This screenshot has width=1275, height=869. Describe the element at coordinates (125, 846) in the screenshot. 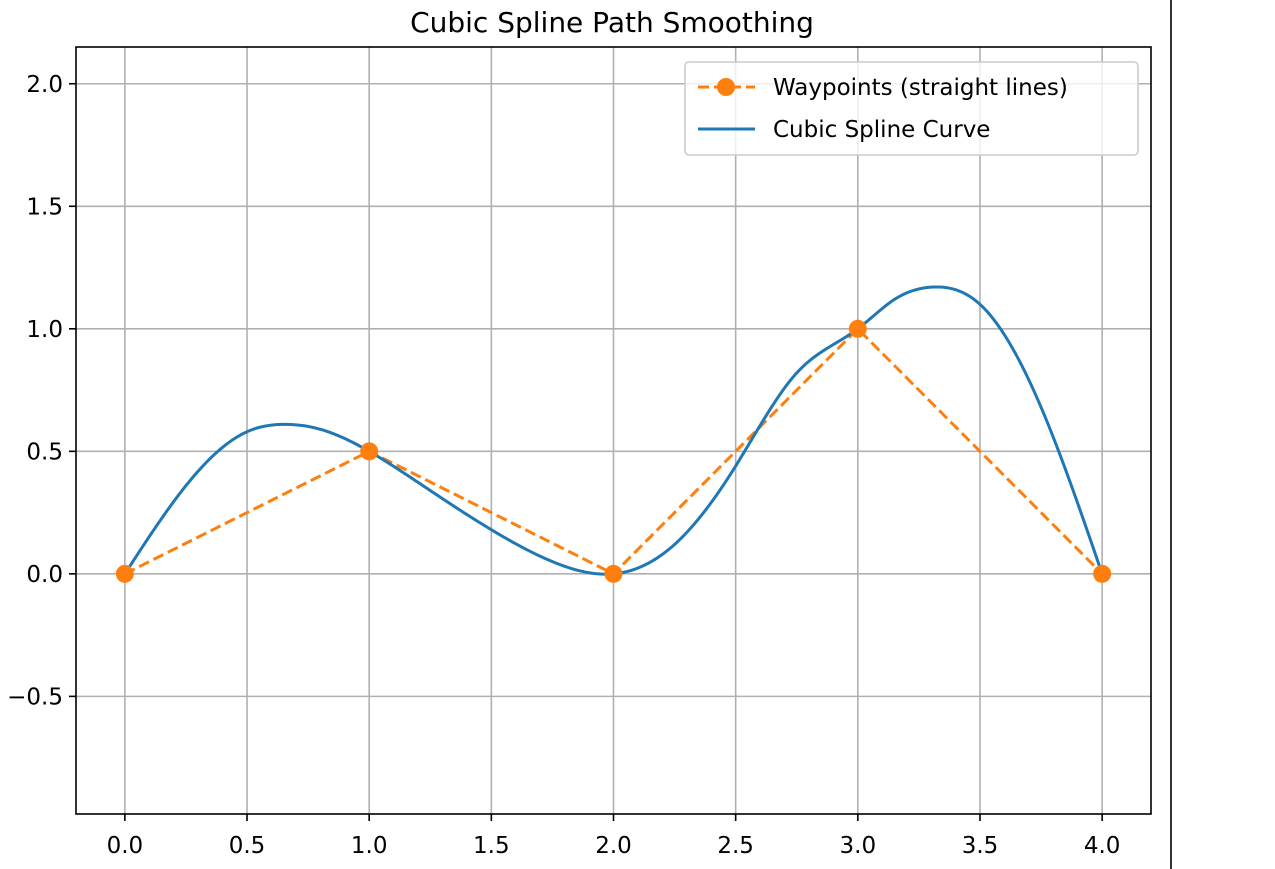

I see `x-tick-label: 0.0` at that location.